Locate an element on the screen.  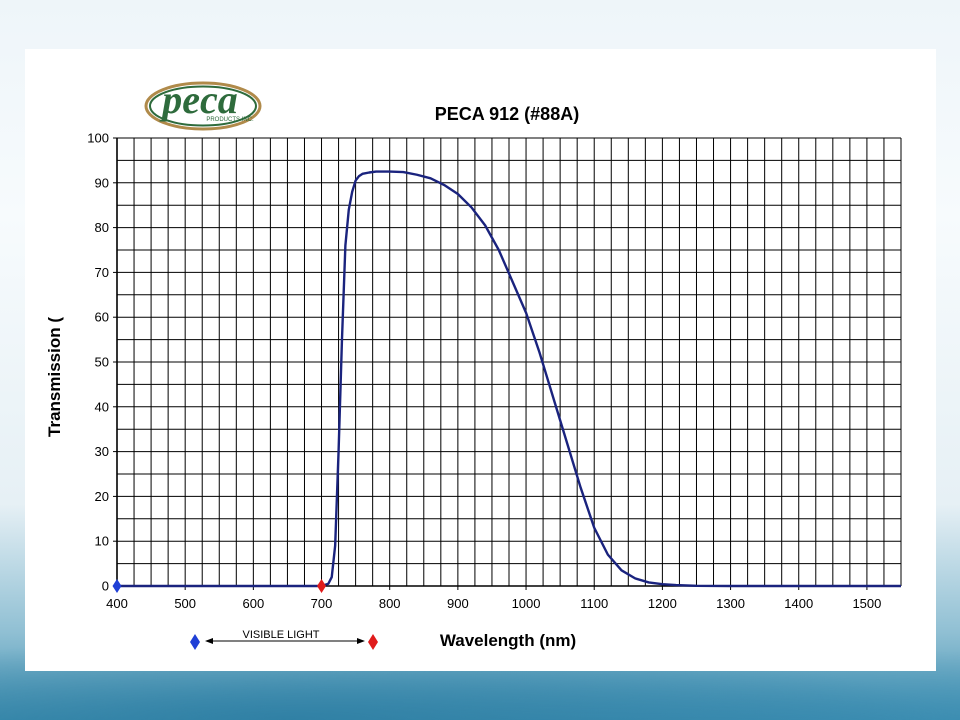
x-tick-label: 1100 is located at coordinates (594, 603).